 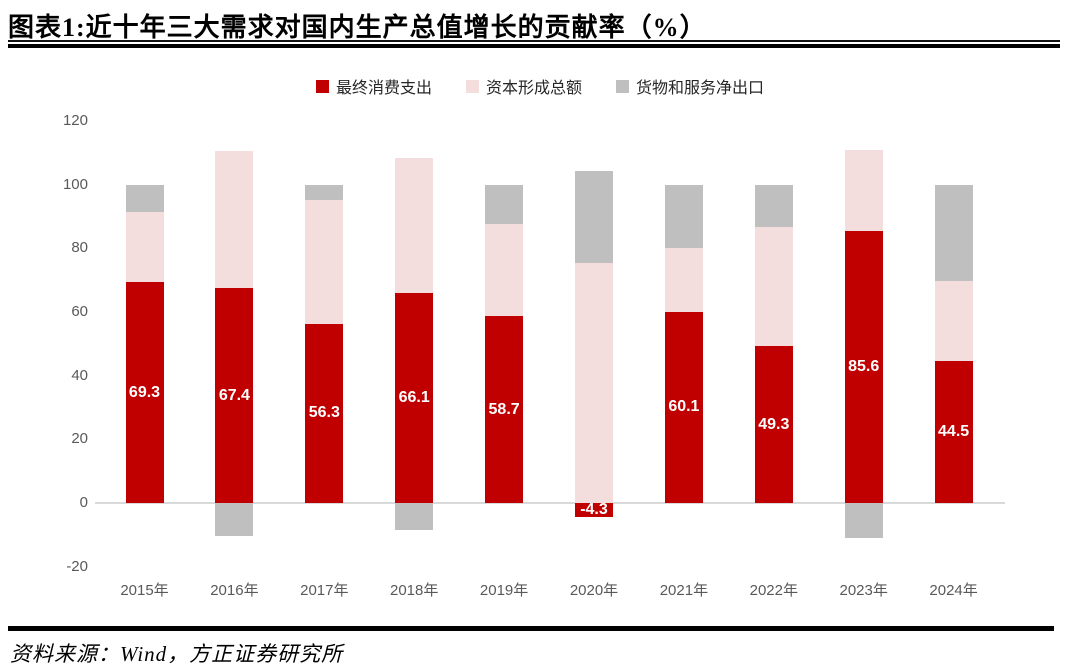 What do you see at coordinates (383, 88) in the screenshot?
I see `legend-label-consumption: 最终消费支出` at bounding box center [383, 88].